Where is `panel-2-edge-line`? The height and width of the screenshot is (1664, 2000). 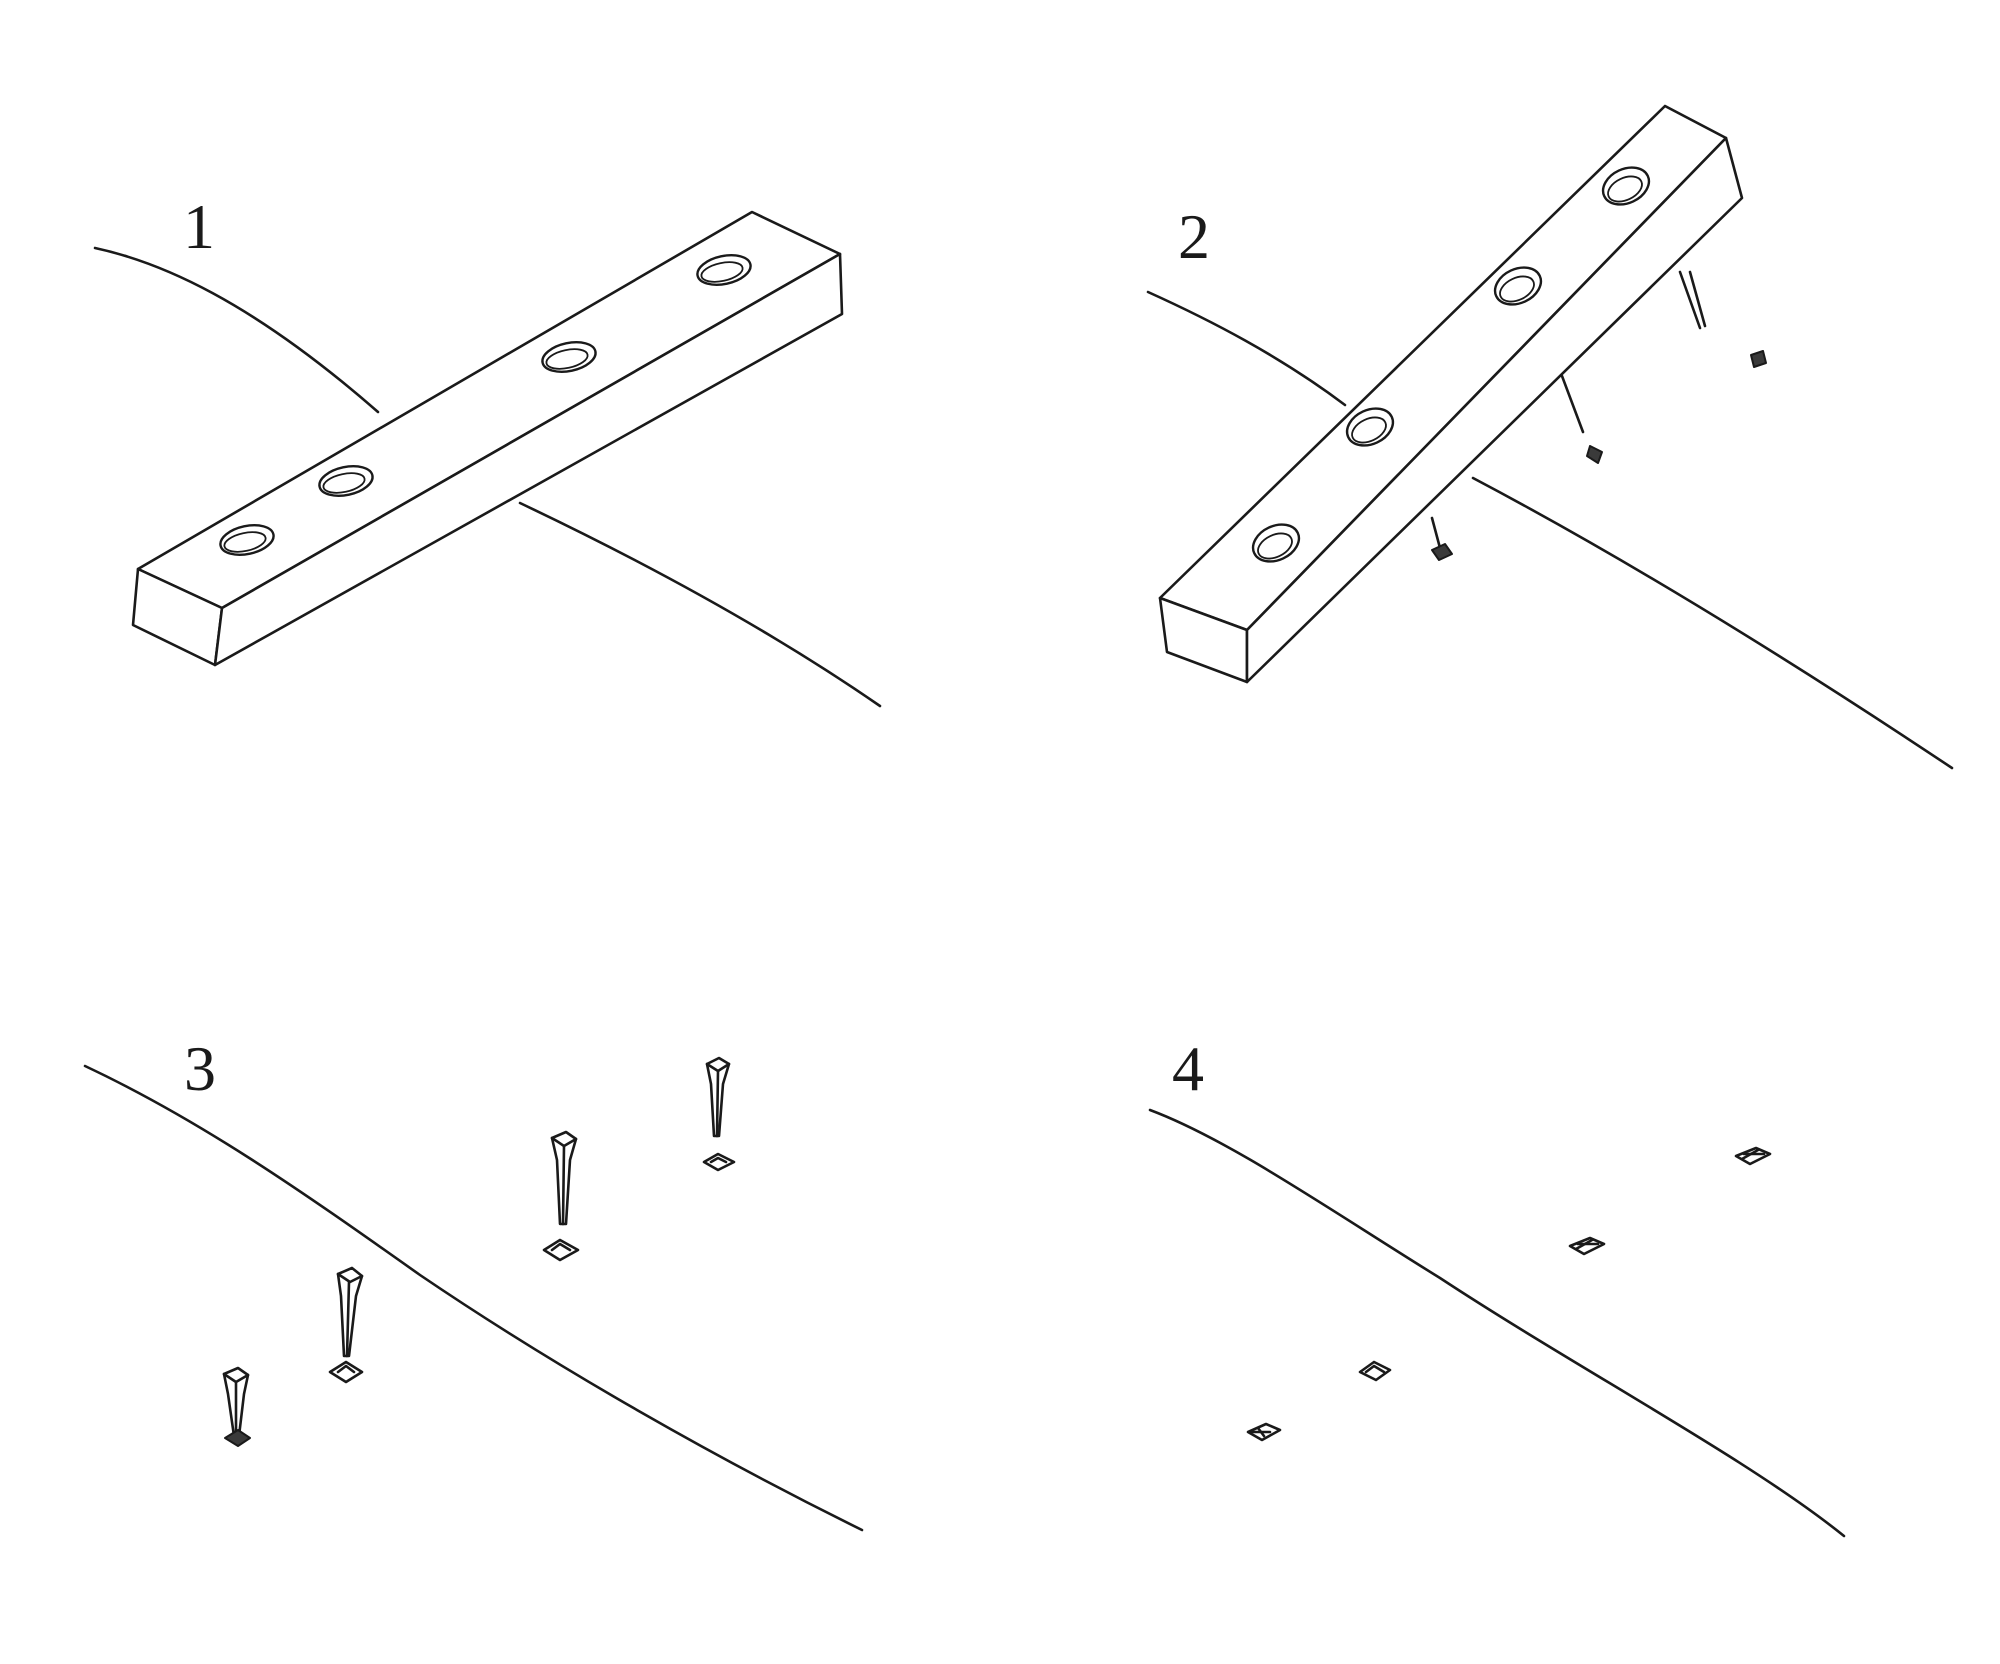 panel-2-edge-line is located at coordinates (1246, 348).